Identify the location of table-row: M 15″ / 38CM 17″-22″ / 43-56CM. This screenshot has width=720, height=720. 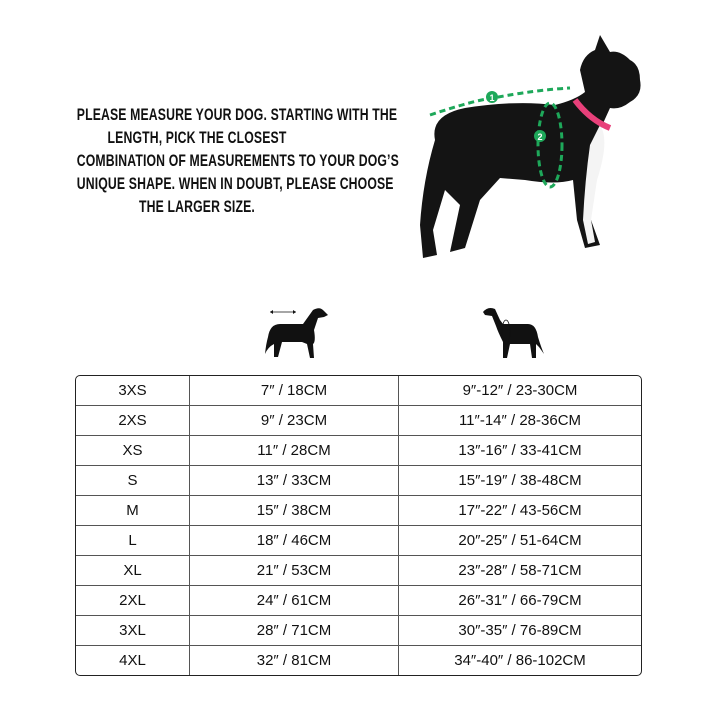
(358, 511).